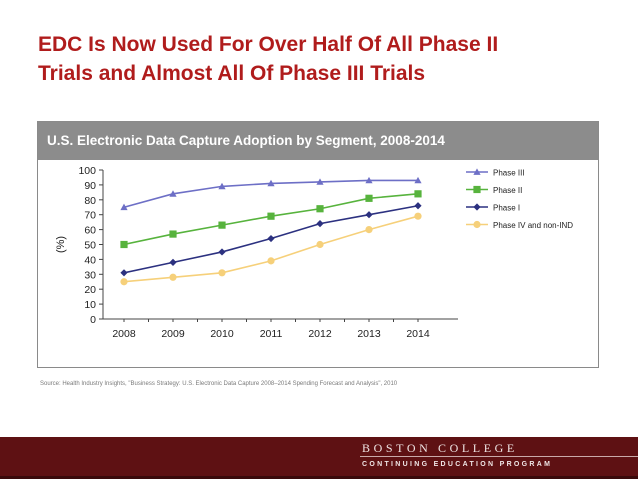 The height and width of the screenshot is (479, 638). What do you see at coordinates (509, 173) in the screenshot?
I see `legend-label: Phase III` at bounding box center [509, 173].